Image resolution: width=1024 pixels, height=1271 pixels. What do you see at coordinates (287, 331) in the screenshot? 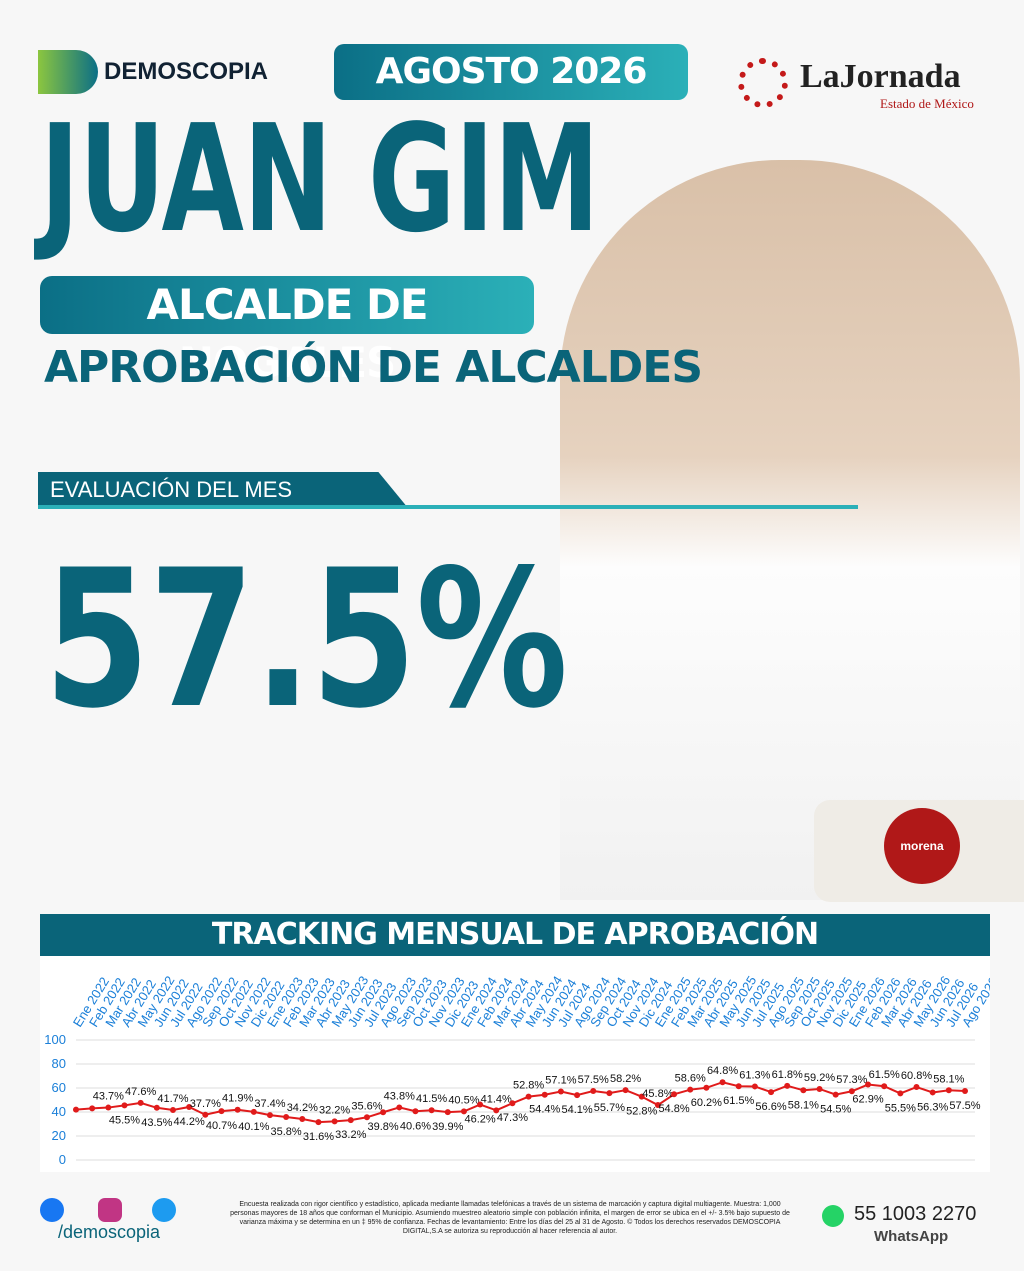
I see `role: ALCALDE DE NOGALES` at bounding box center [287, 331].